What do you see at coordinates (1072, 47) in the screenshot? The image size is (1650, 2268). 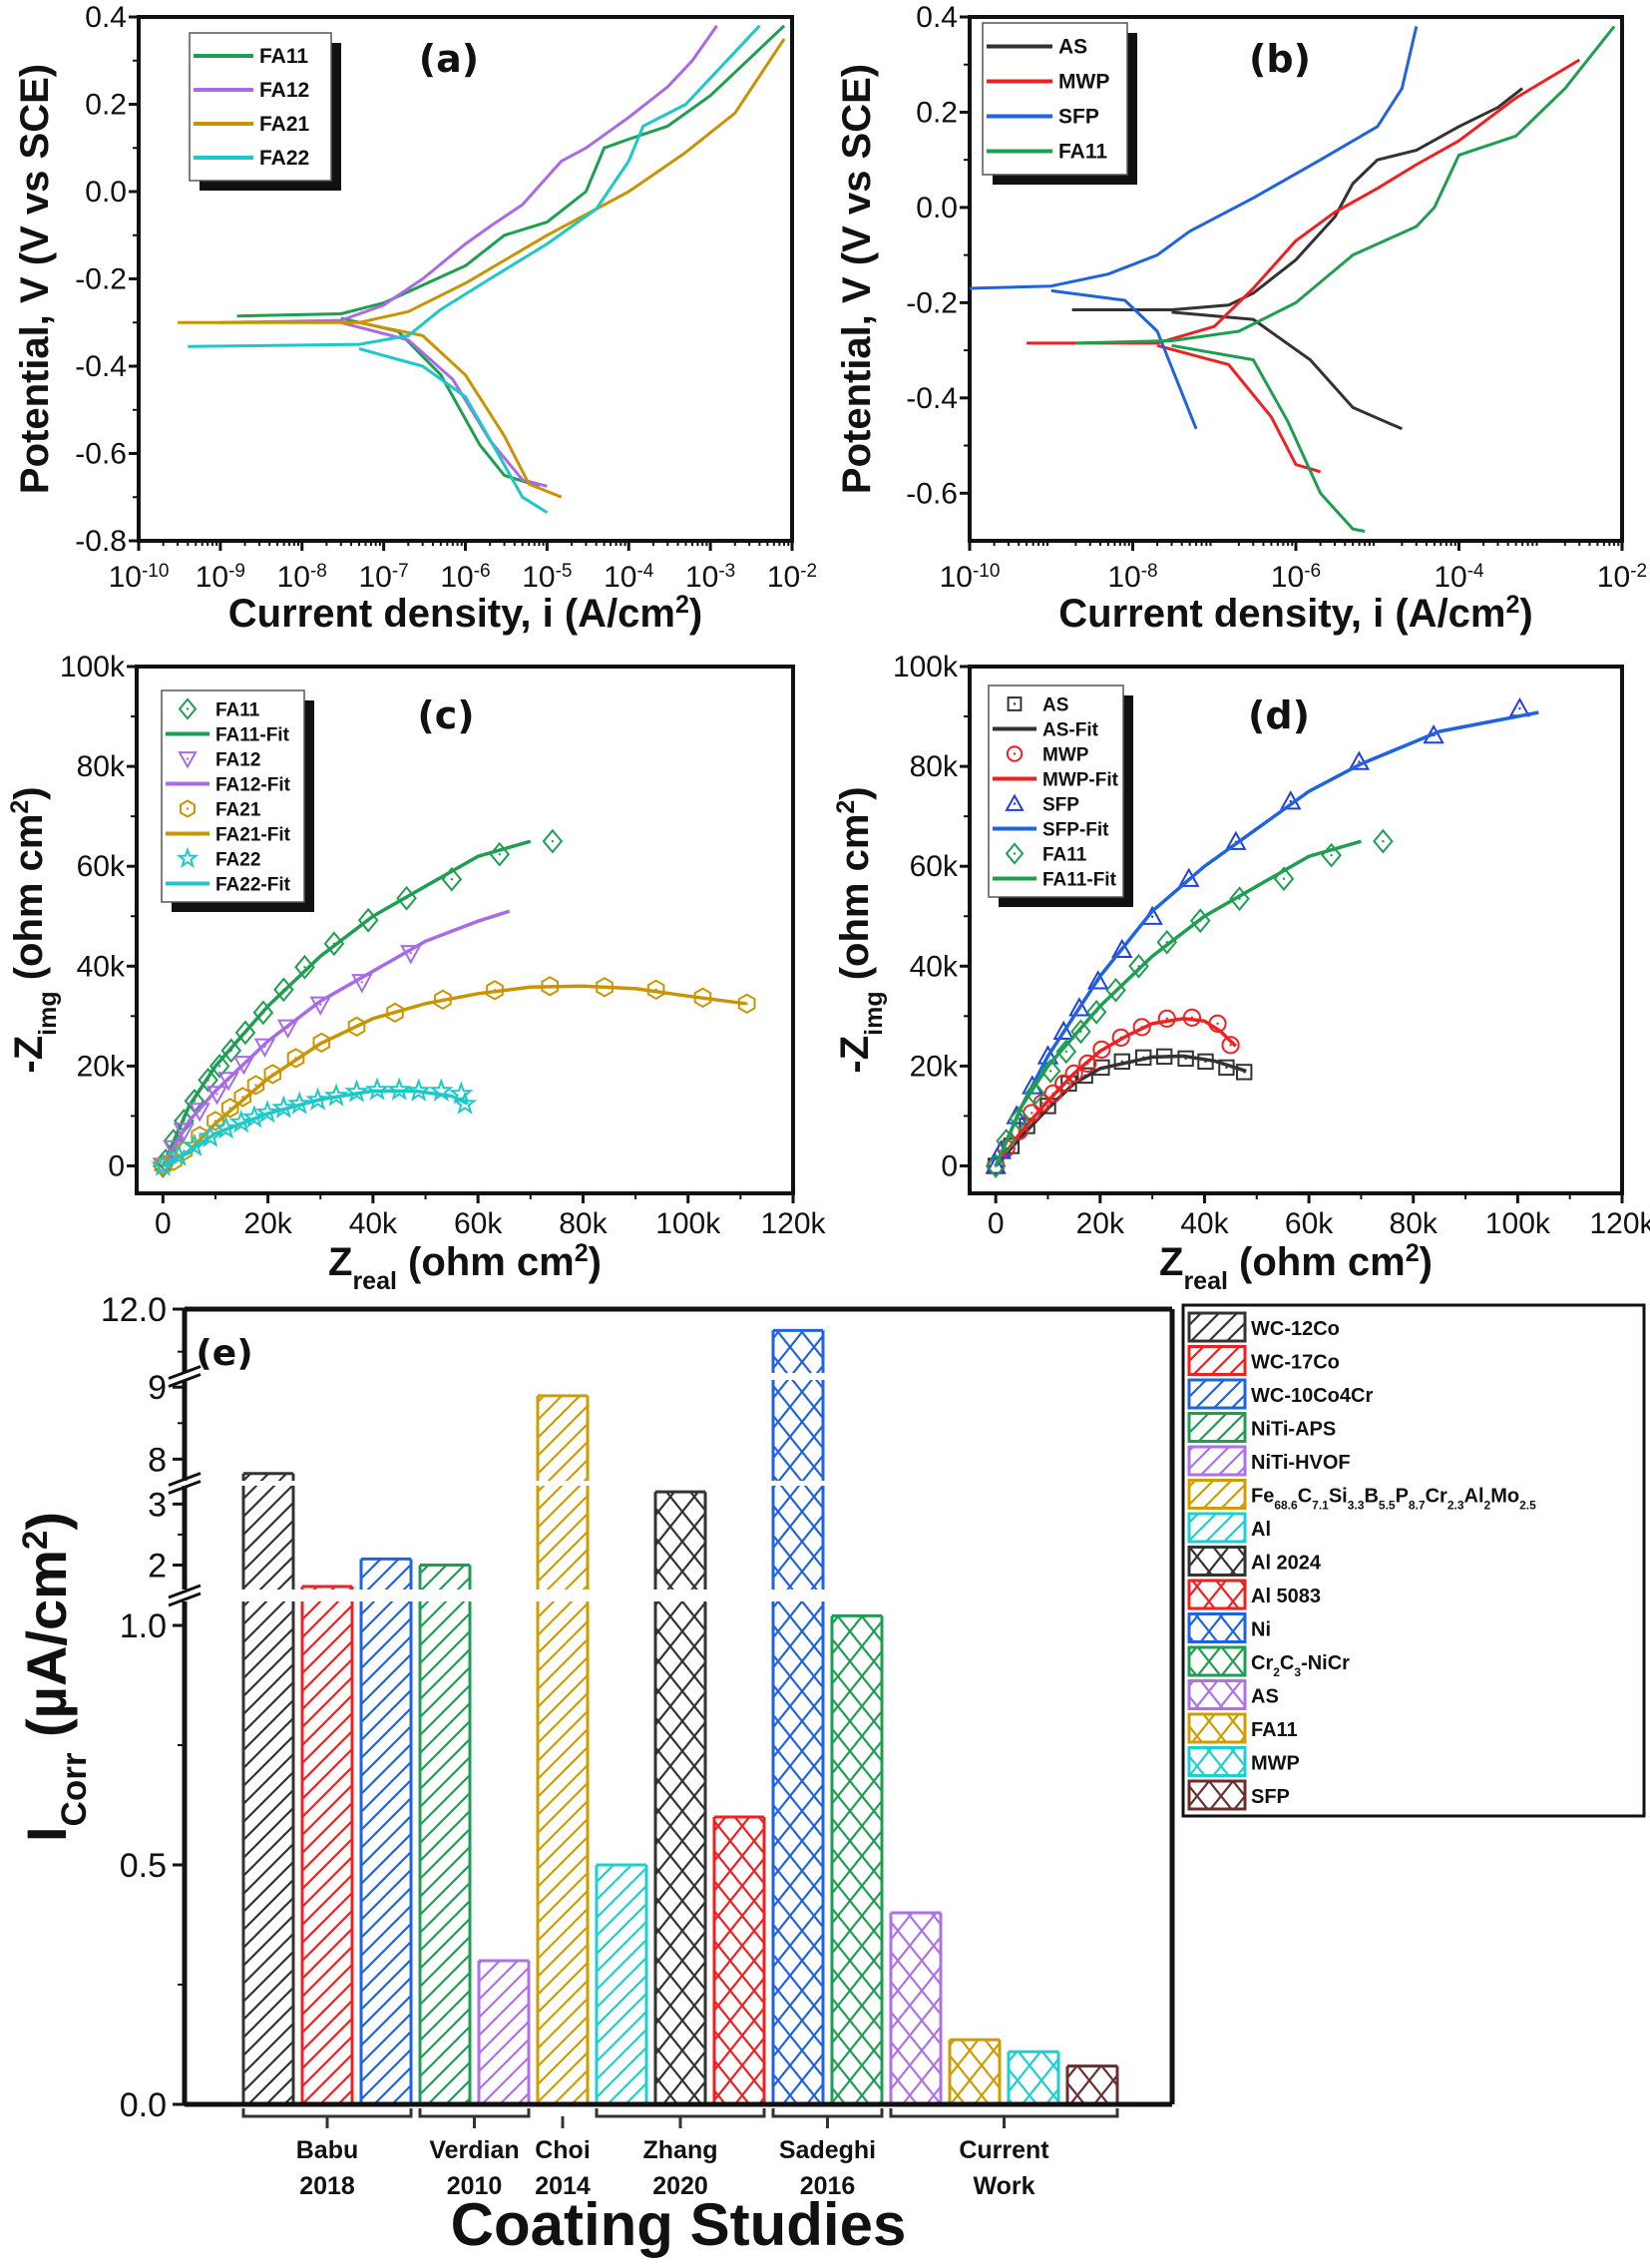 I see `legend-label: AS` at bounding box center [1072, 47].